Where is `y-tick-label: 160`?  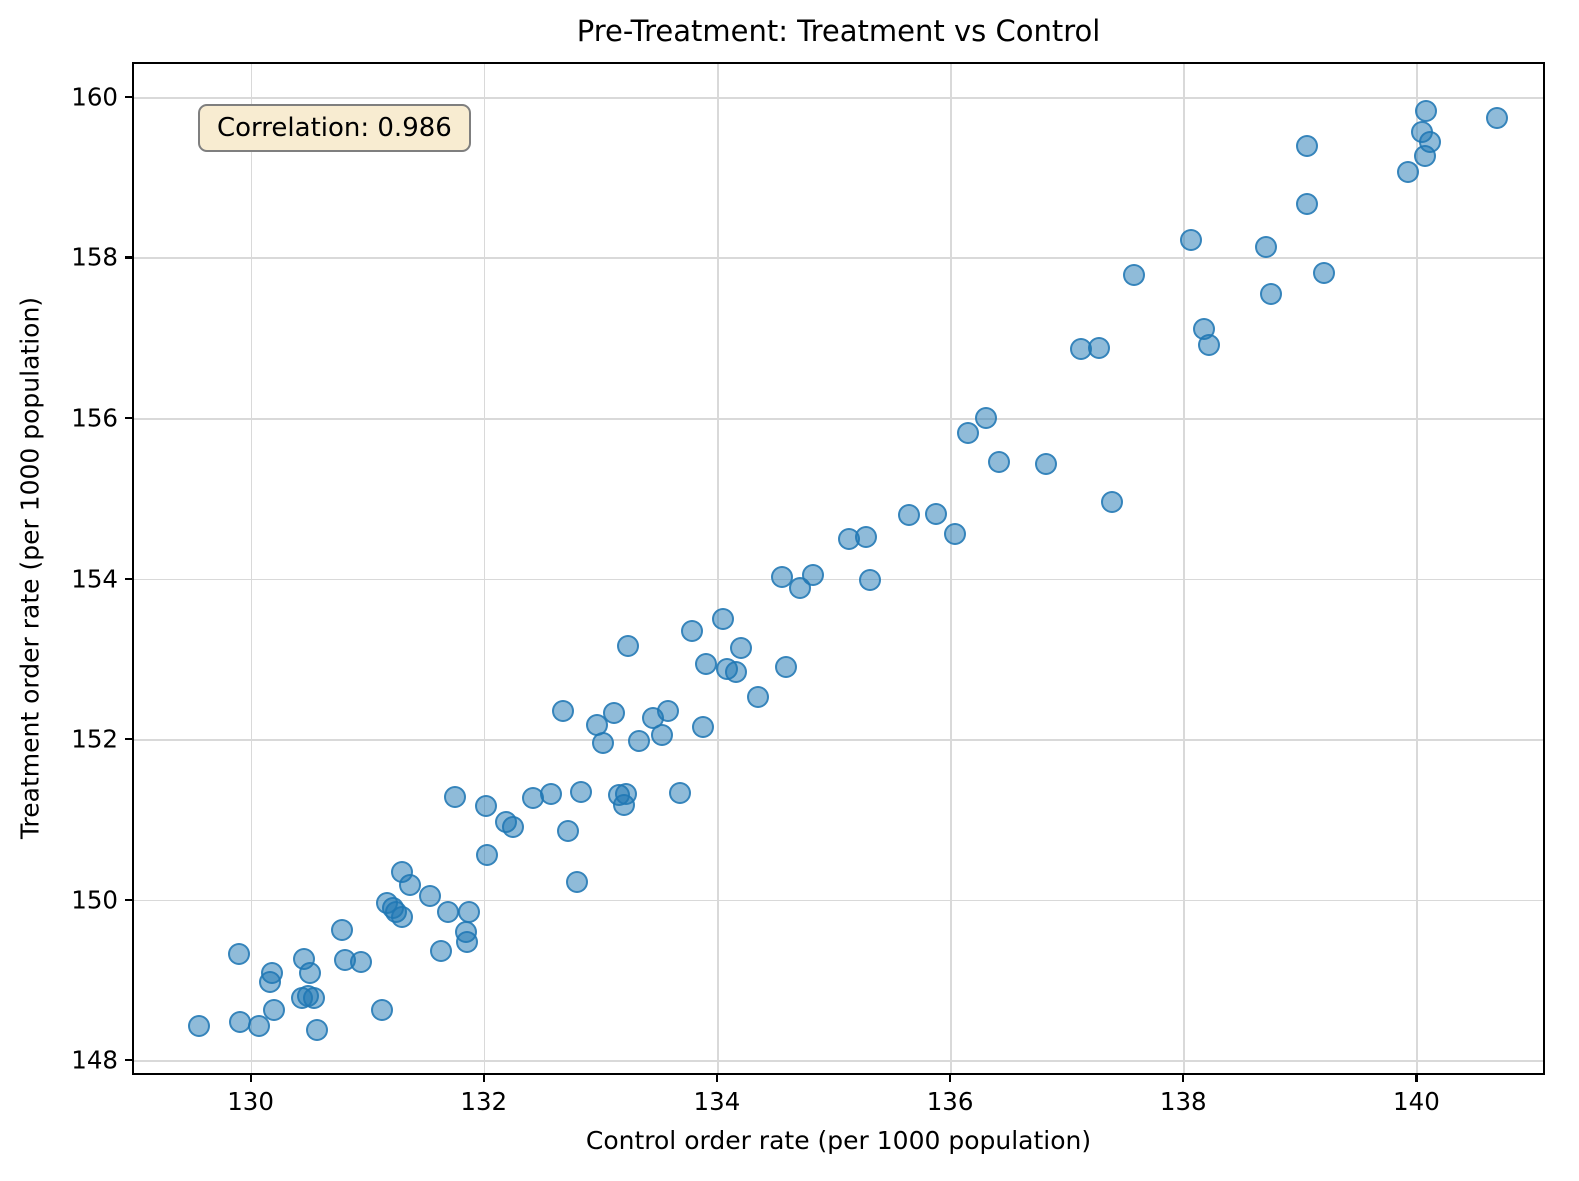 y-tick-label: 160 is located at coordinates (94, 97).